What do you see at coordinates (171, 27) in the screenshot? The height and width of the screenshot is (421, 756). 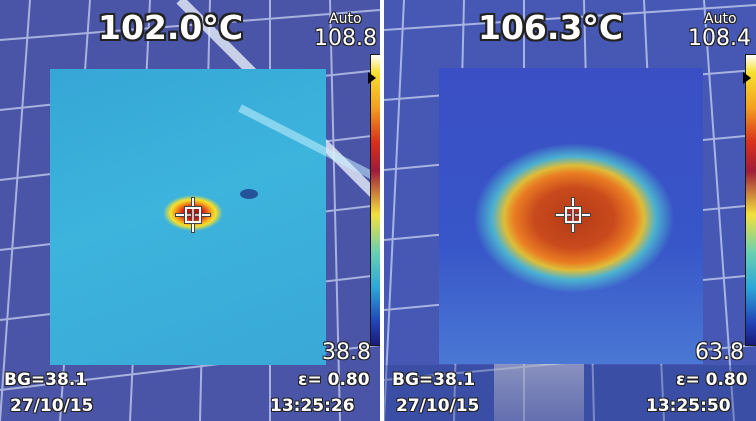 I see `spot-temperature: 102.0°C` at bounding box center [171, 27].